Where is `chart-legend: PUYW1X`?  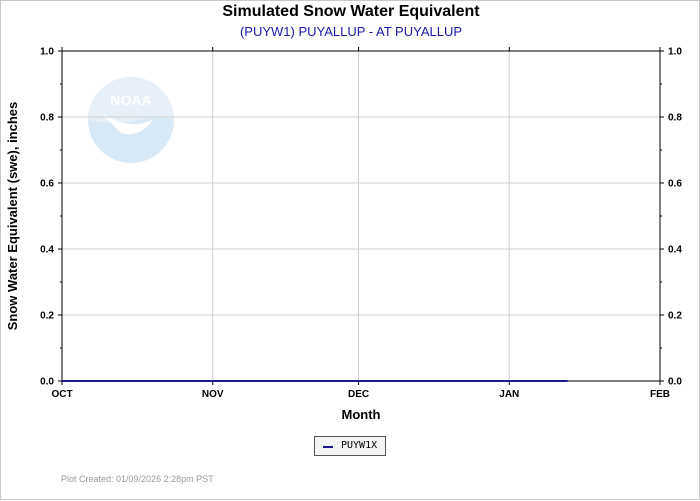 chart-legend: PUYW1X is located at coordinates (350, 446).